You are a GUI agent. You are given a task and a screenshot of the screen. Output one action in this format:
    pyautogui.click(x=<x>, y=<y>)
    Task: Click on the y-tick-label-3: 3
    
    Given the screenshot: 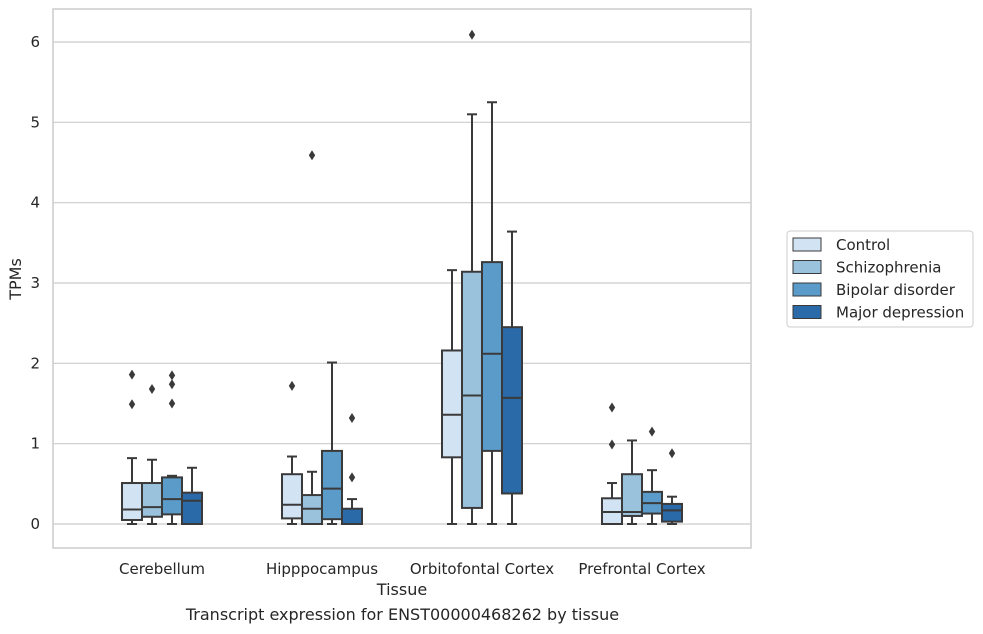 What is the action you would take?
    pyautogui.click(x=35, y=283)
    